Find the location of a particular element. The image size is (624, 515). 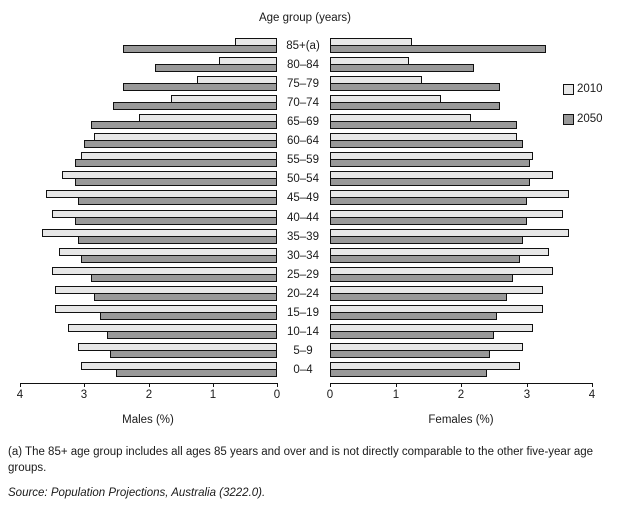

age-group-label: 85+(a) is located at coordinates (303, 46).